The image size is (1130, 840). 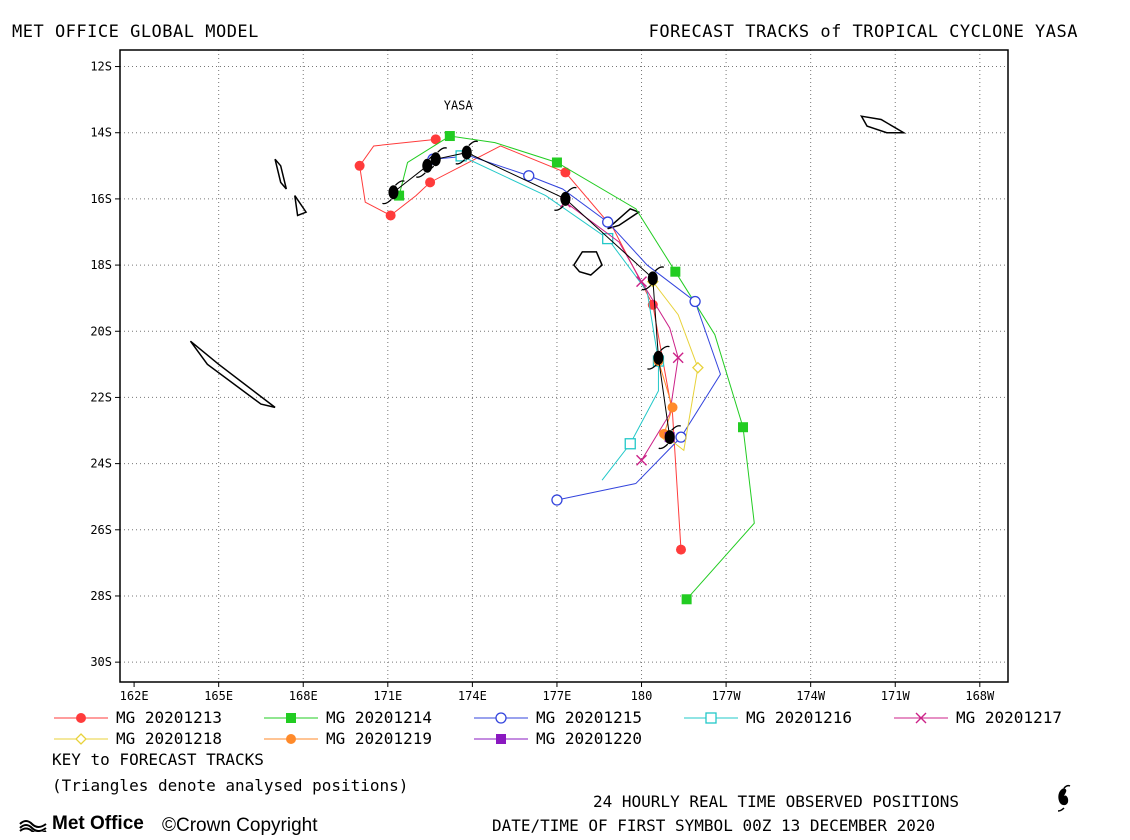 I want to click on land-new-caledonia, so click(x=232, y=374).